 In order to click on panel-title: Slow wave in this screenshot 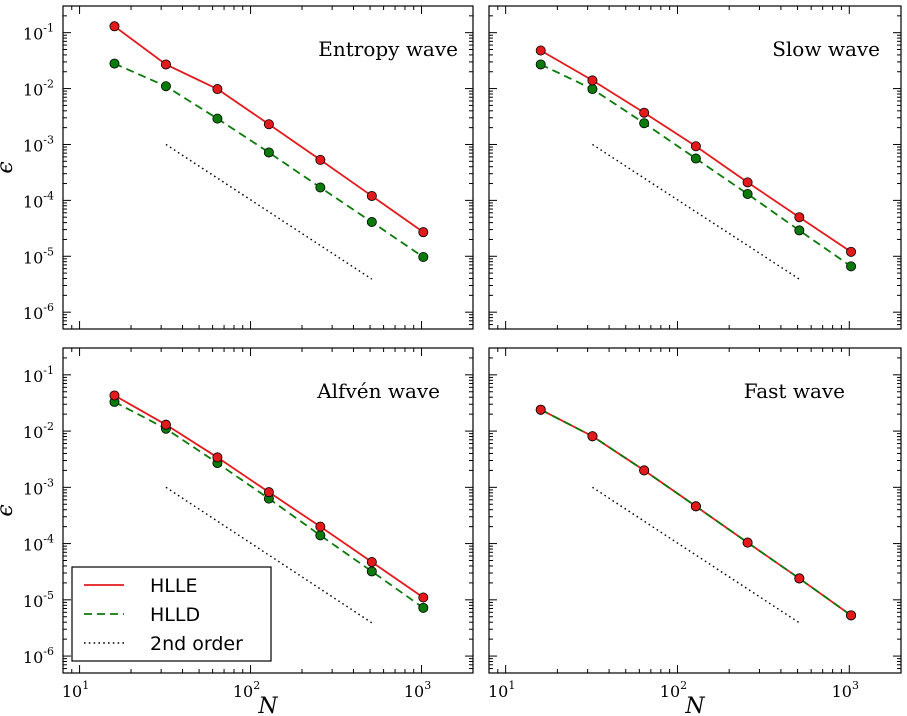, I will do `click(826, 49)`.